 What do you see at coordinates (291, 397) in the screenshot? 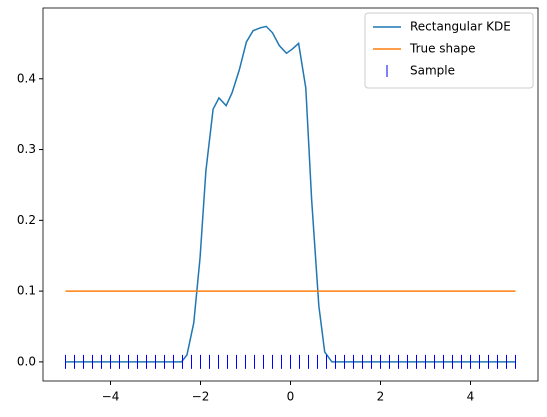
I see `x-tick-label: 0` at bounding box center [291, 397].